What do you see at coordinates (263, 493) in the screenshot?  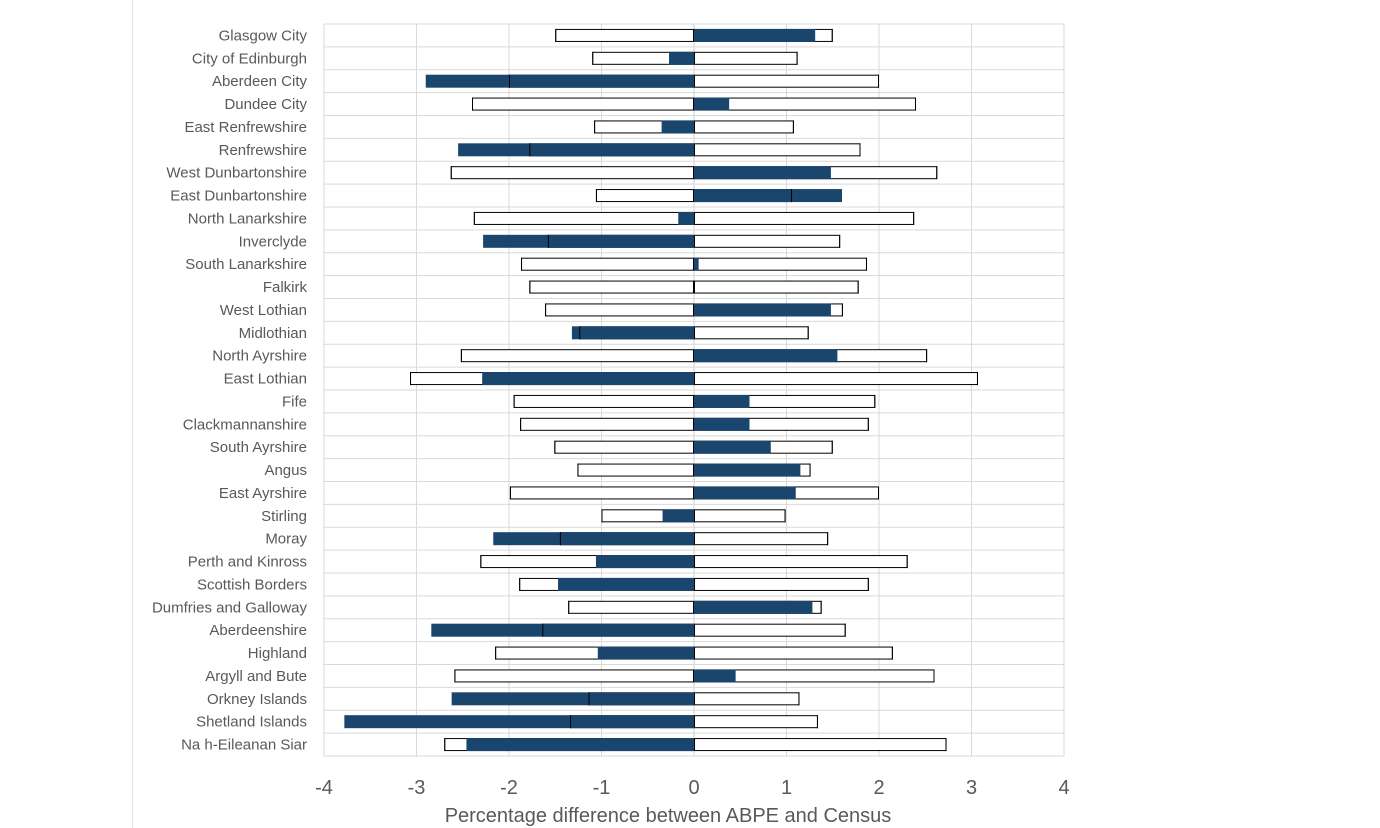 I see `category-label: East Ayrshire` at bounding box center [263, 493].